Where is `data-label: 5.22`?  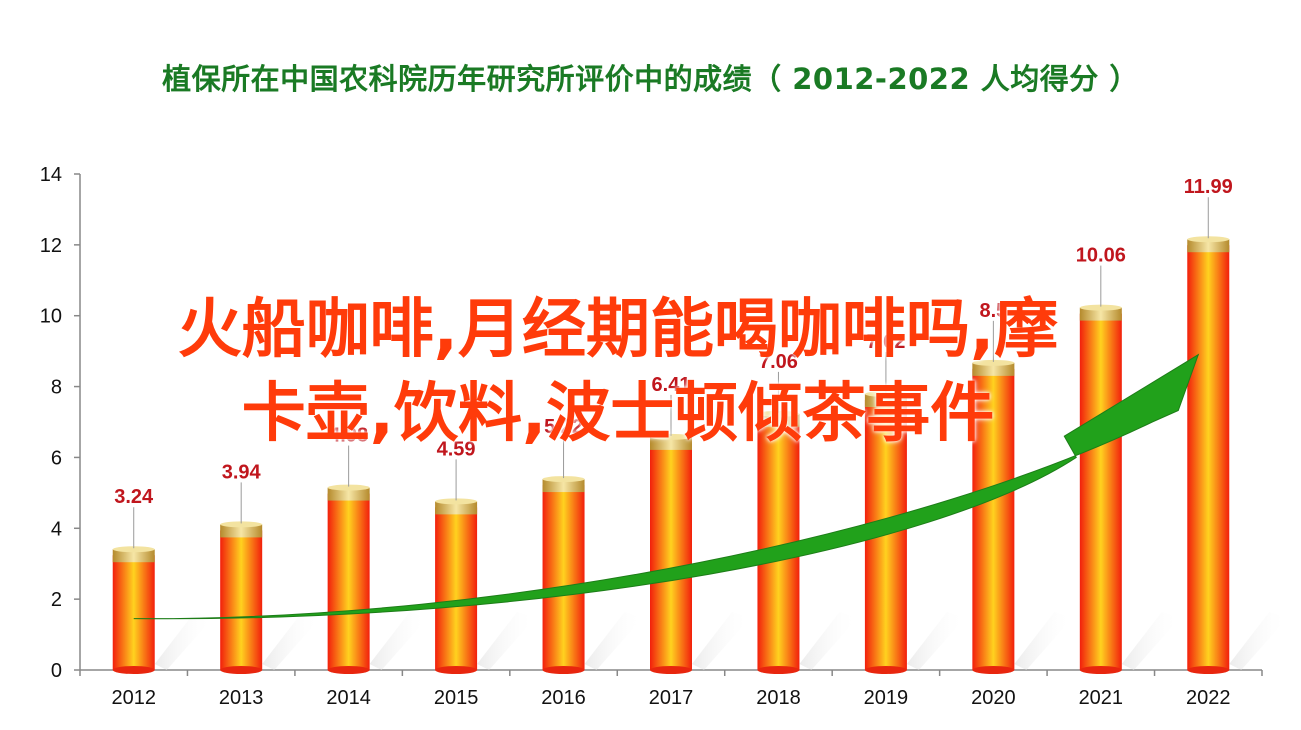 data-label: 5.22 is located at coordinates (563, 427).